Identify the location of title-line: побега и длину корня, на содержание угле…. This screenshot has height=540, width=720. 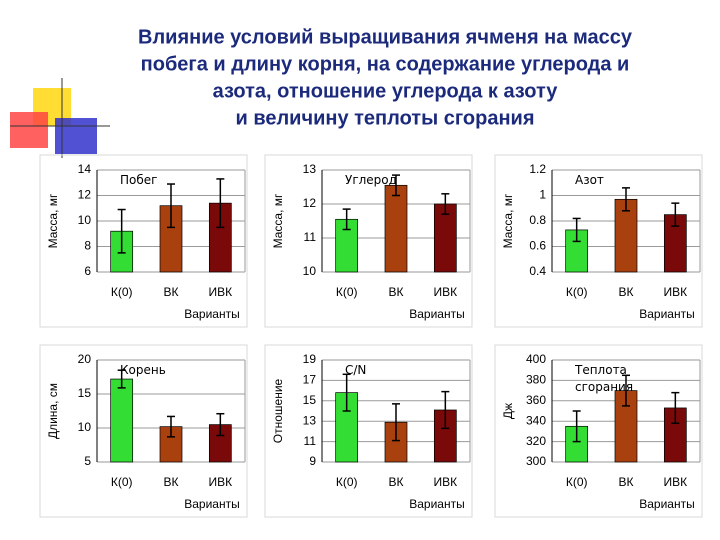
(385, 64).